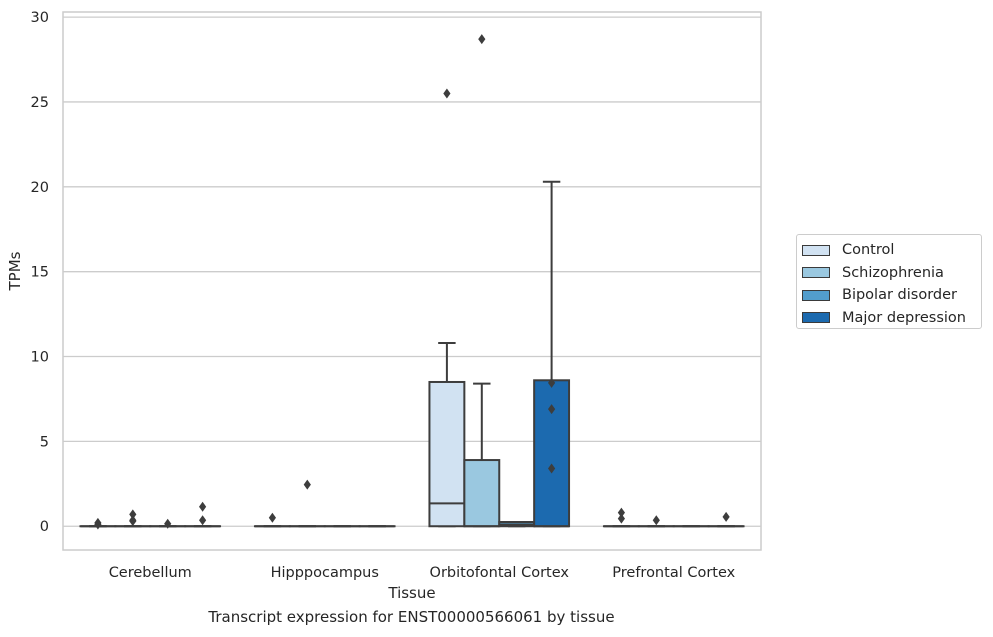  What do you see at coordinates (44, 527) in the screenshot?
I see `y-tick-label: 0` at bounding box center [44, 527].